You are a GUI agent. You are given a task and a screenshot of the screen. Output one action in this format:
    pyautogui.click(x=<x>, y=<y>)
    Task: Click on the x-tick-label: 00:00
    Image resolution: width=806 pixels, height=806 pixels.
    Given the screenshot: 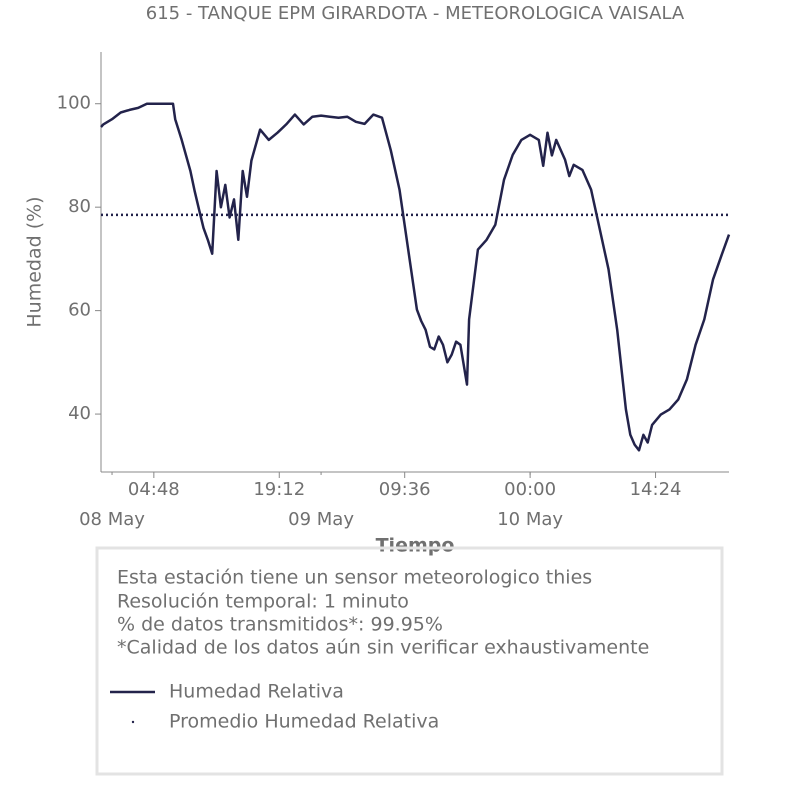 What is the action you would take?
    pyautogui.click(x=530, y=489)
    